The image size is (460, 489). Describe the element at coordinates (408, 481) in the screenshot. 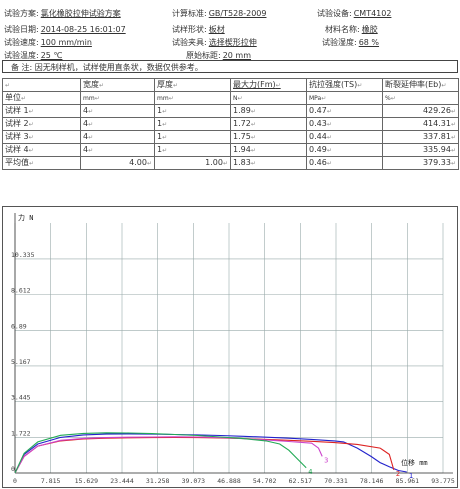

I see `x-tick-label: 85.961` at that location.